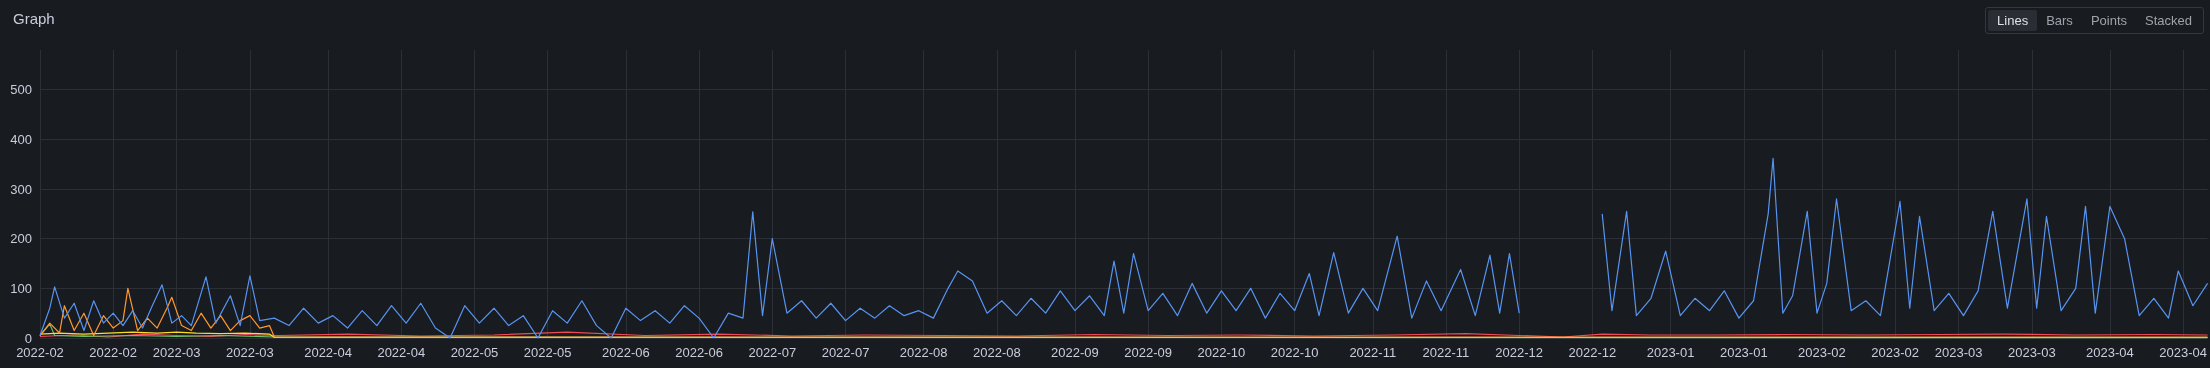 The height and width of the screenshot is (368, 2210). Describe the element at coordinates (21, 239) in the screenshot. I see `y-tick-label: 200` at that location.